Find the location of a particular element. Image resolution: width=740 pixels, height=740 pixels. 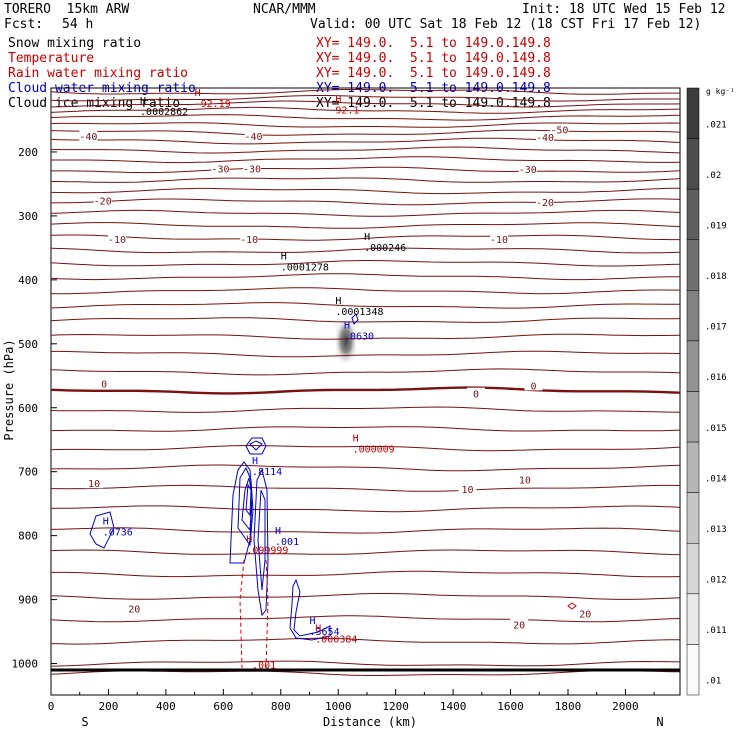

extrema-value: .000246 is located at coordinates (385, 248).